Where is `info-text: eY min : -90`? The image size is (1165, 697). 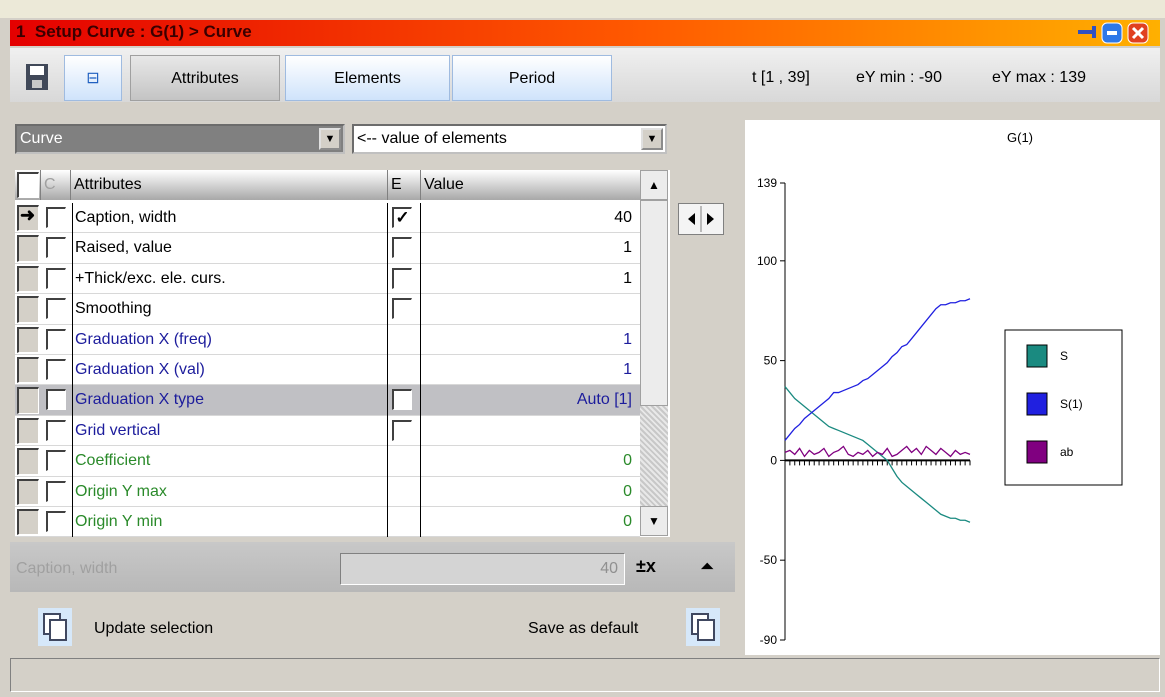 info-text: eY min : -90 is located at coordinates (899, 77).